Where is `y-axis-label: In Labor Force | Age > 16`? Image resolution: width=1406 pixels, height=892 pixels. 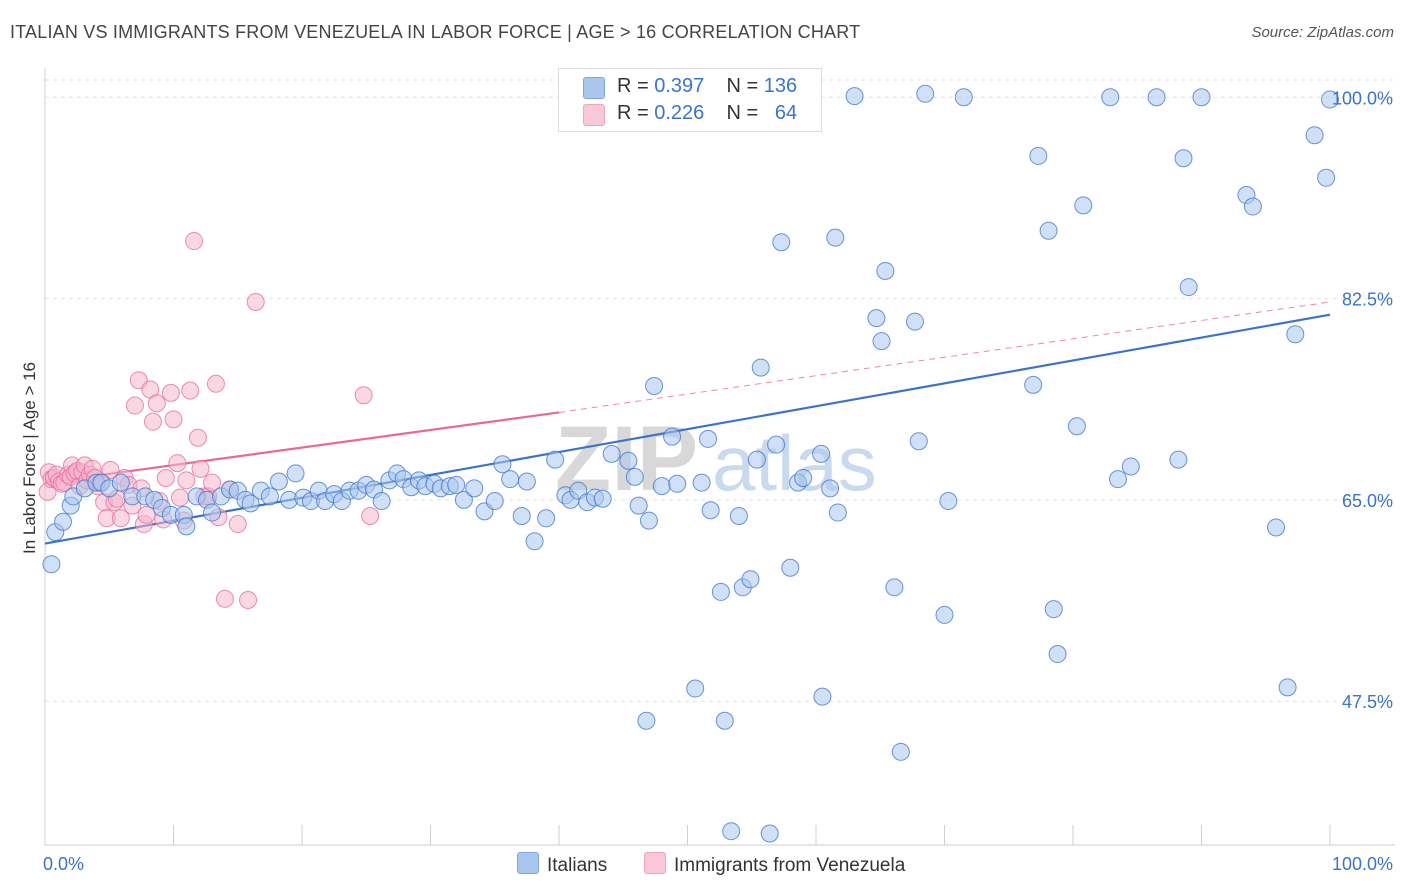 y-axis-label: In Labor Force | Age > 16 is located at coordinates (29, 458).